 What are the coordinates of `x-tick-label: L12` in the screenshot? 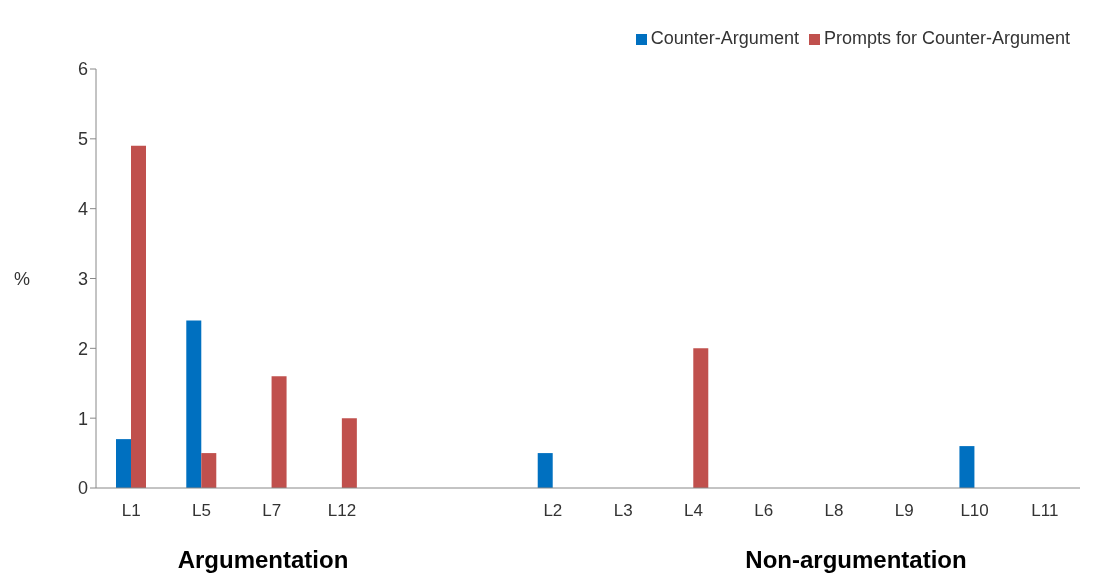 It's located at (342, 511).